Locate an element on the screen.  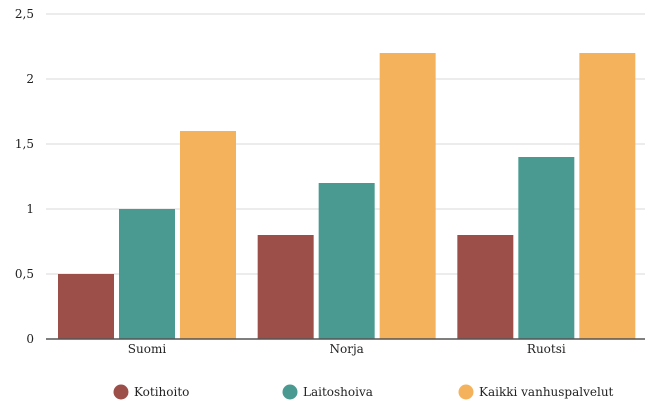
legend-label-0: Kotihoito is located at coordinates (161, 392).